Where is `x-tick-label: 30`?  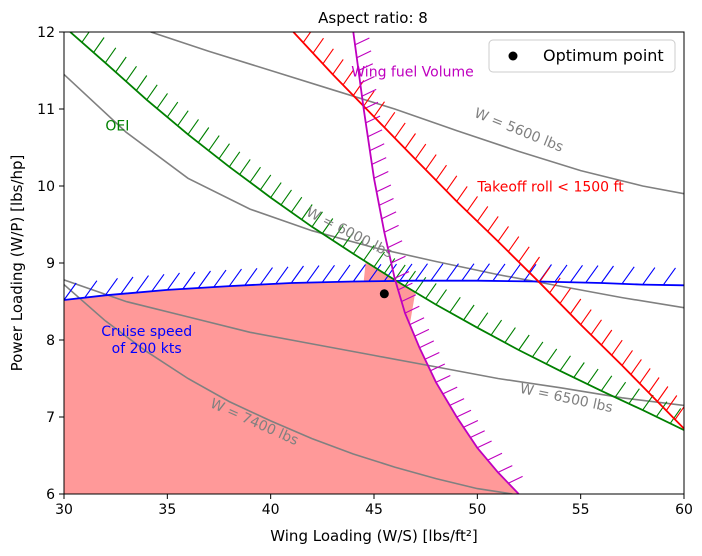
x-tick-label: 30 is located at coordinates (64, 510).